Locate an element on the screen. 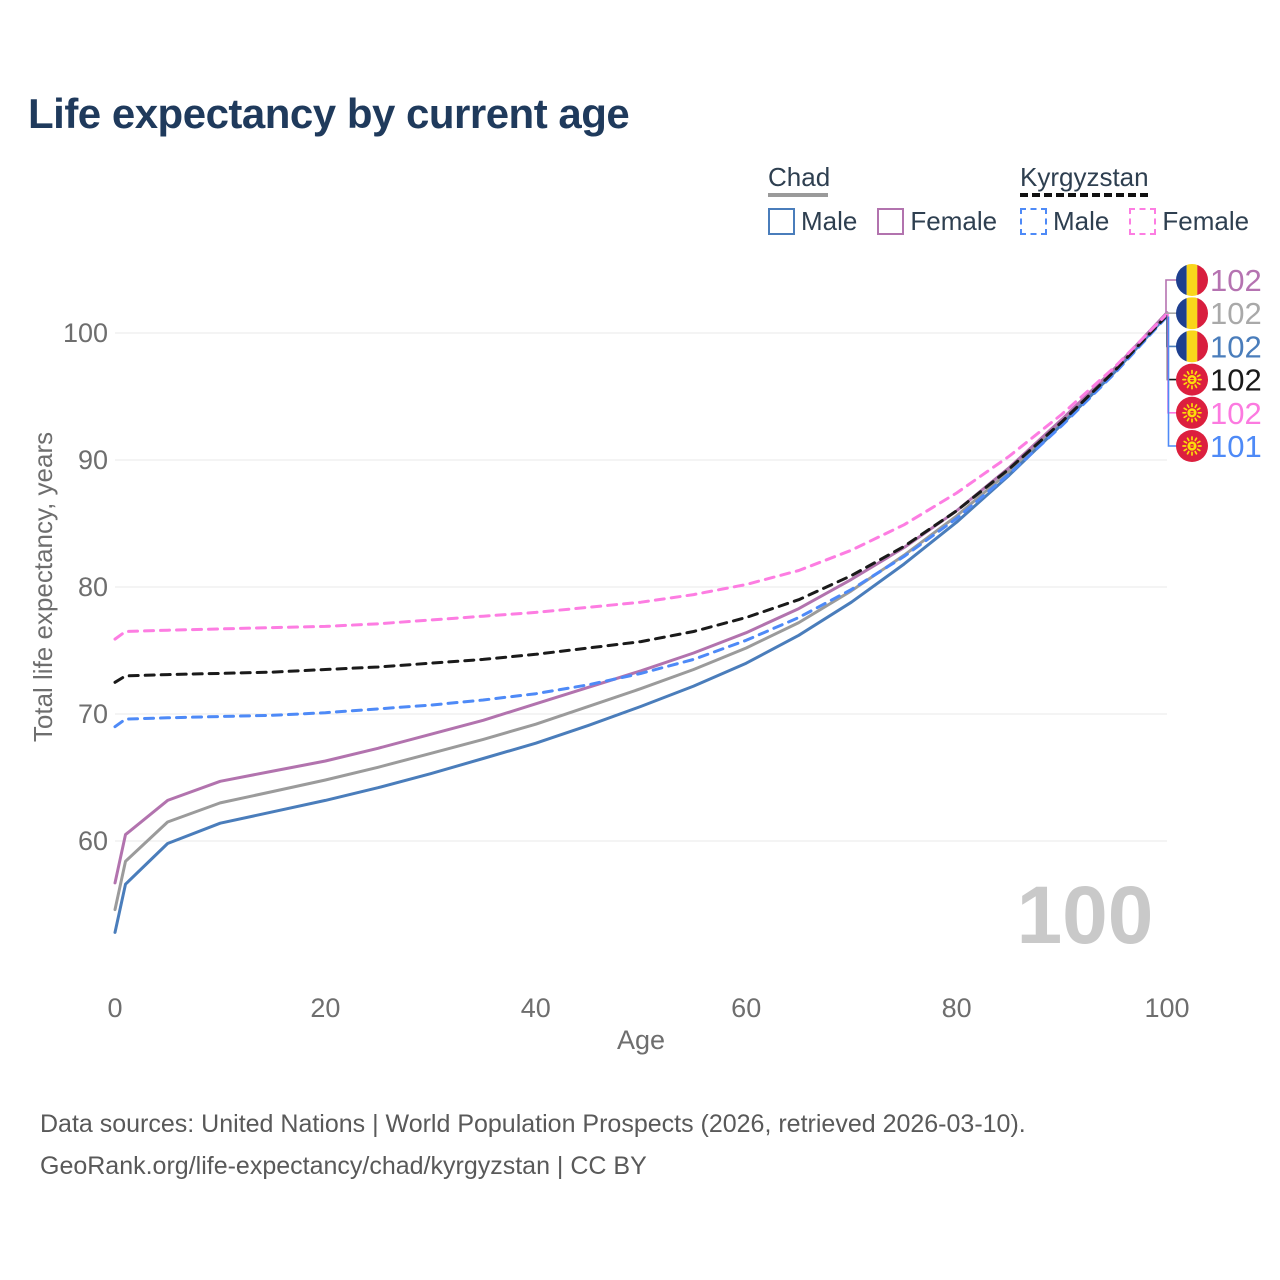 Image resolution: width=1280 pixels, height=1280 pixels. end-value-kyrgyzstan-male: 101 is located at coordinates (1236, 446).